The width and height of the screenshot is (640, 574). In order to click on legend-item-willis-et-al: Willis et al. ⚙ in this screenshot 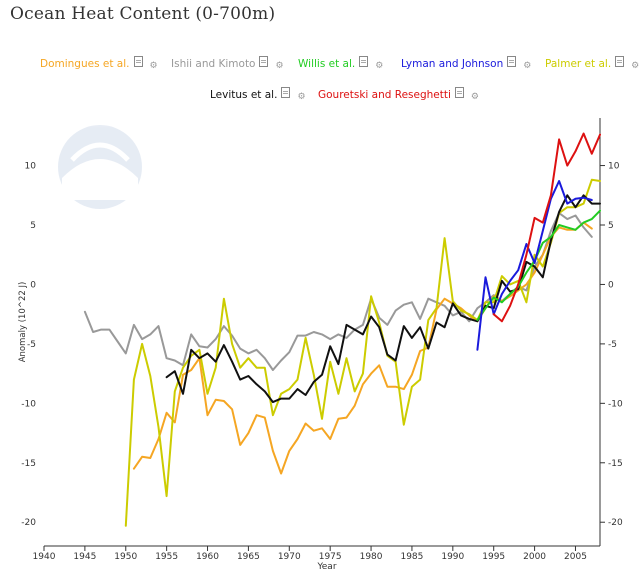, I will do `click(341, 63)`.